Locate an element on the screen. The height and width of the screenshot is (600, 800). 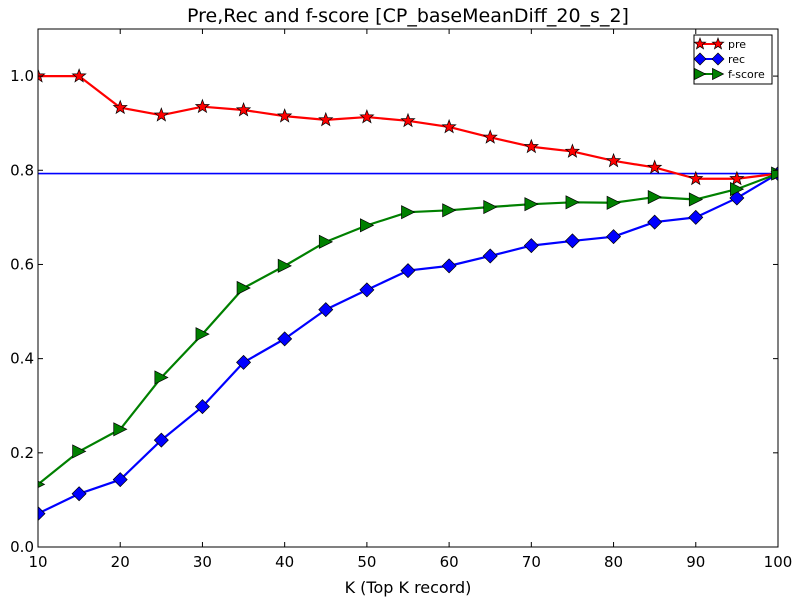
legend-label-pre: pre is located at coordinates (737, 44).